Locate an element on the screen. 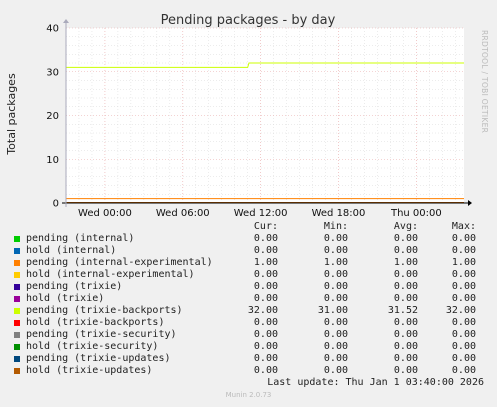 The height and width of the screenshot is (407, 497). x-tick-label: Wed 12:00 is located at coordinates (261, 213).